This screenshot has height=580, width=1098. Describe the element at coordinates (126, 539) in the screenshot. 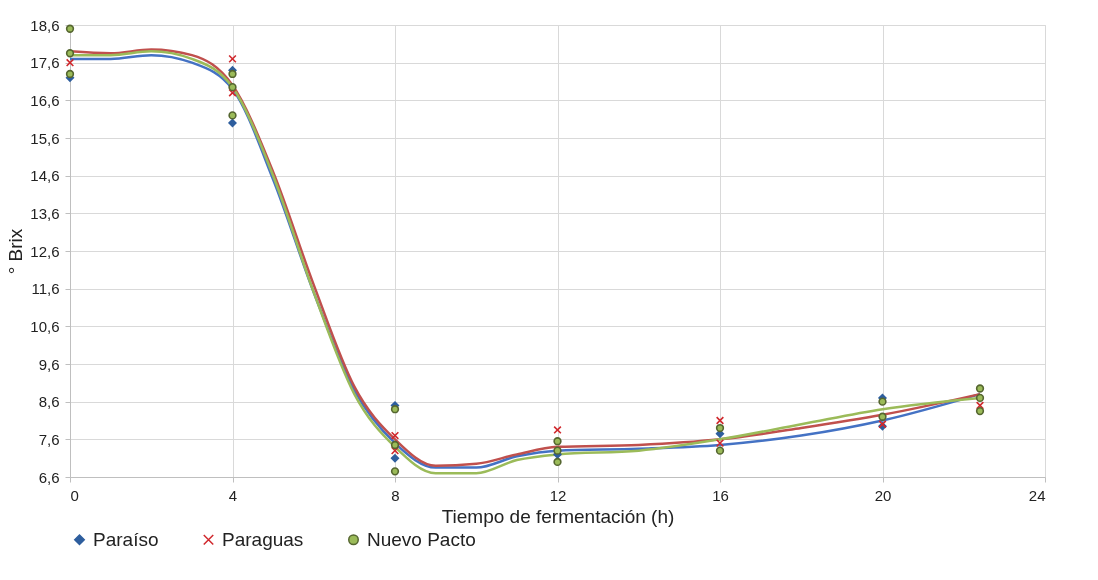

I see `legend-label: Paraíso` at that location.